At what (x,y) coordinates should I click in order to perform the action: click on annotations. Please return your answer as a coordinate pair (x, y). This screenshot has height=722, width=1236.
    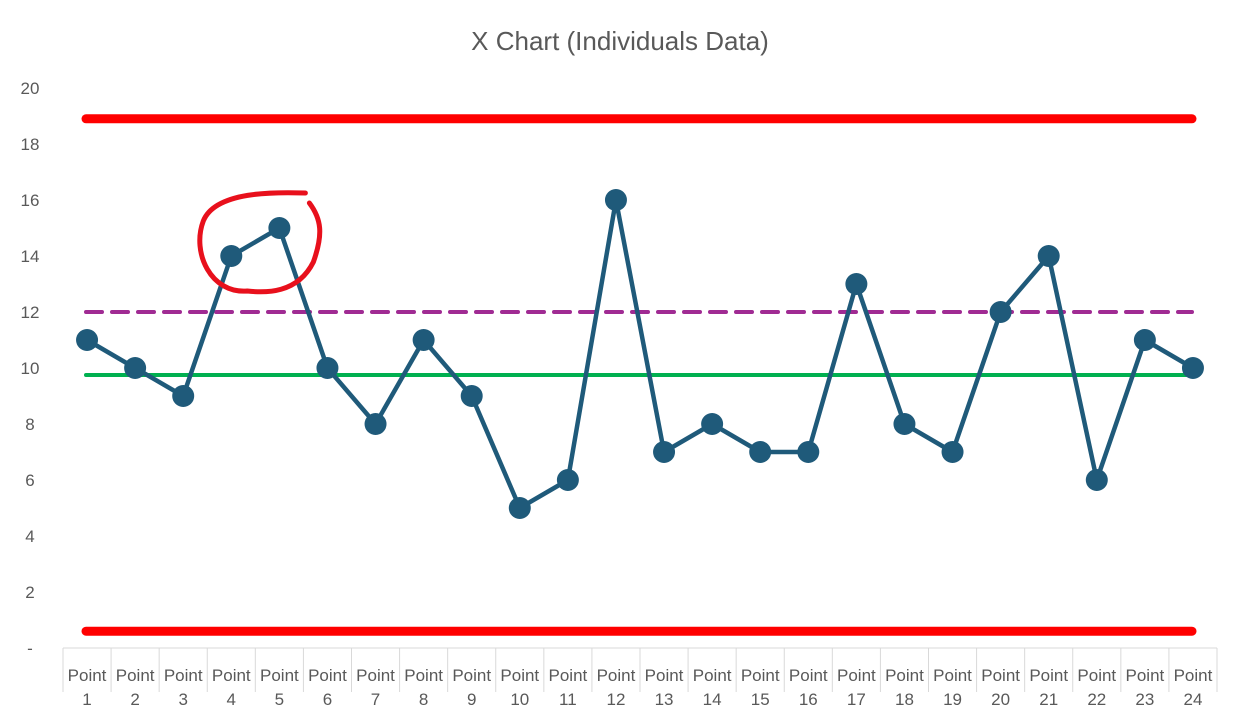
    Looking at the image, I should click on (260, 242).